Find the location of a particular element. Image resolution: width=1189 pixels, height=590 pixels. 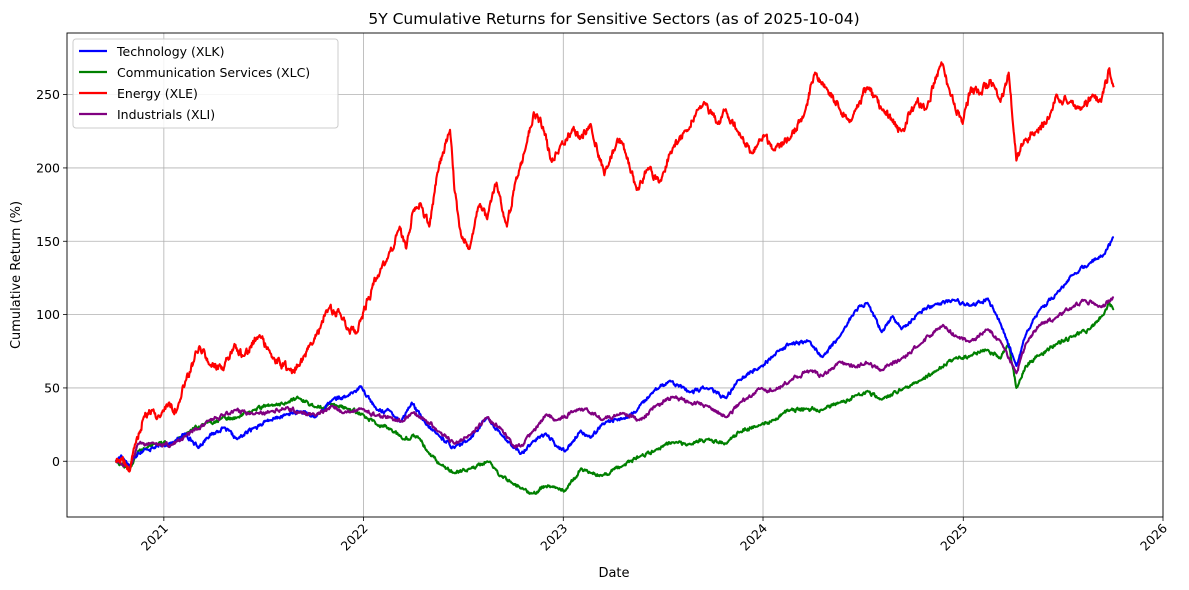

x-axis-title: Date is located at coordinates (613, 573).